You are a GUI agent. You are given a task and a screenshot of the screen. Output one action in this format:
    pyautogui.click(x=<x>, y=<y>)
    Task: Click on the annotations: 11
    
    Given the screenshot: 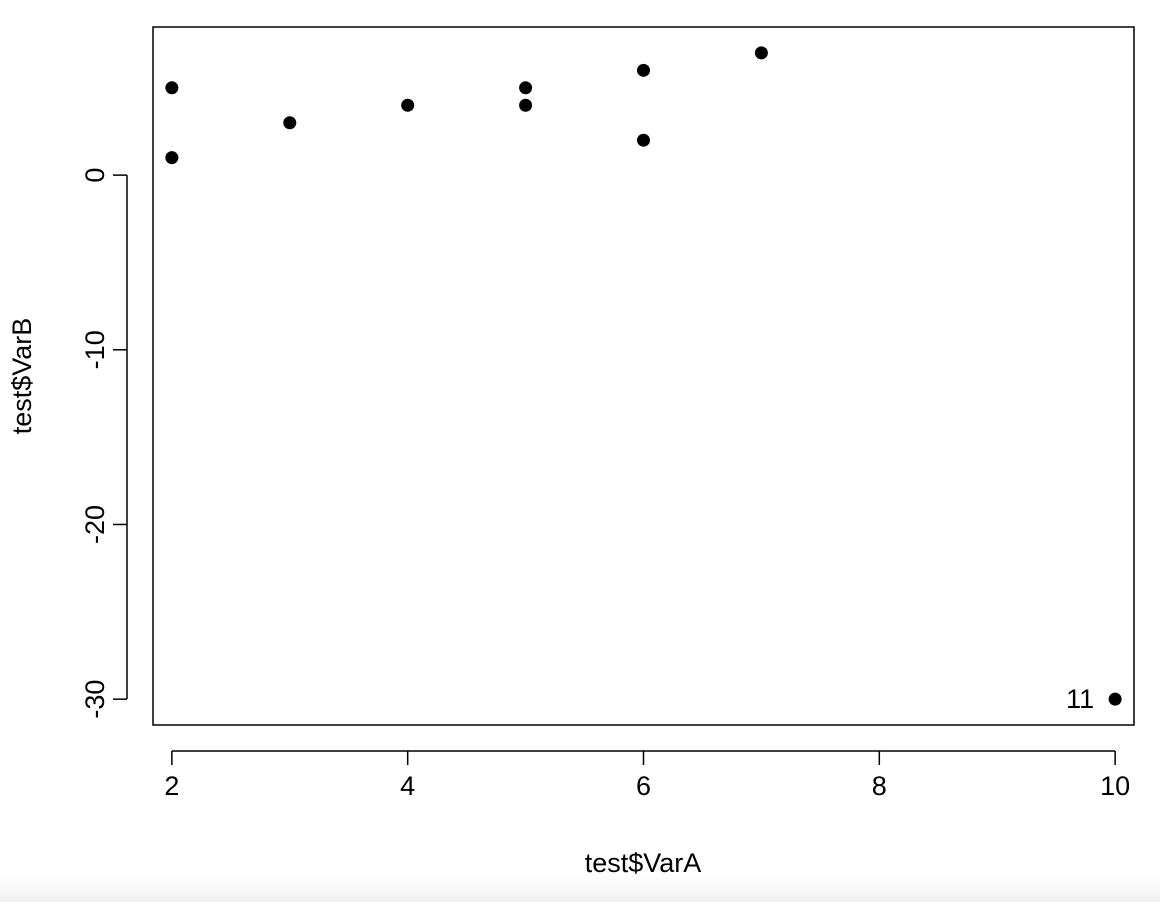 What is the action you would take?
    pyautogui.click(x=1080, y=699)
    